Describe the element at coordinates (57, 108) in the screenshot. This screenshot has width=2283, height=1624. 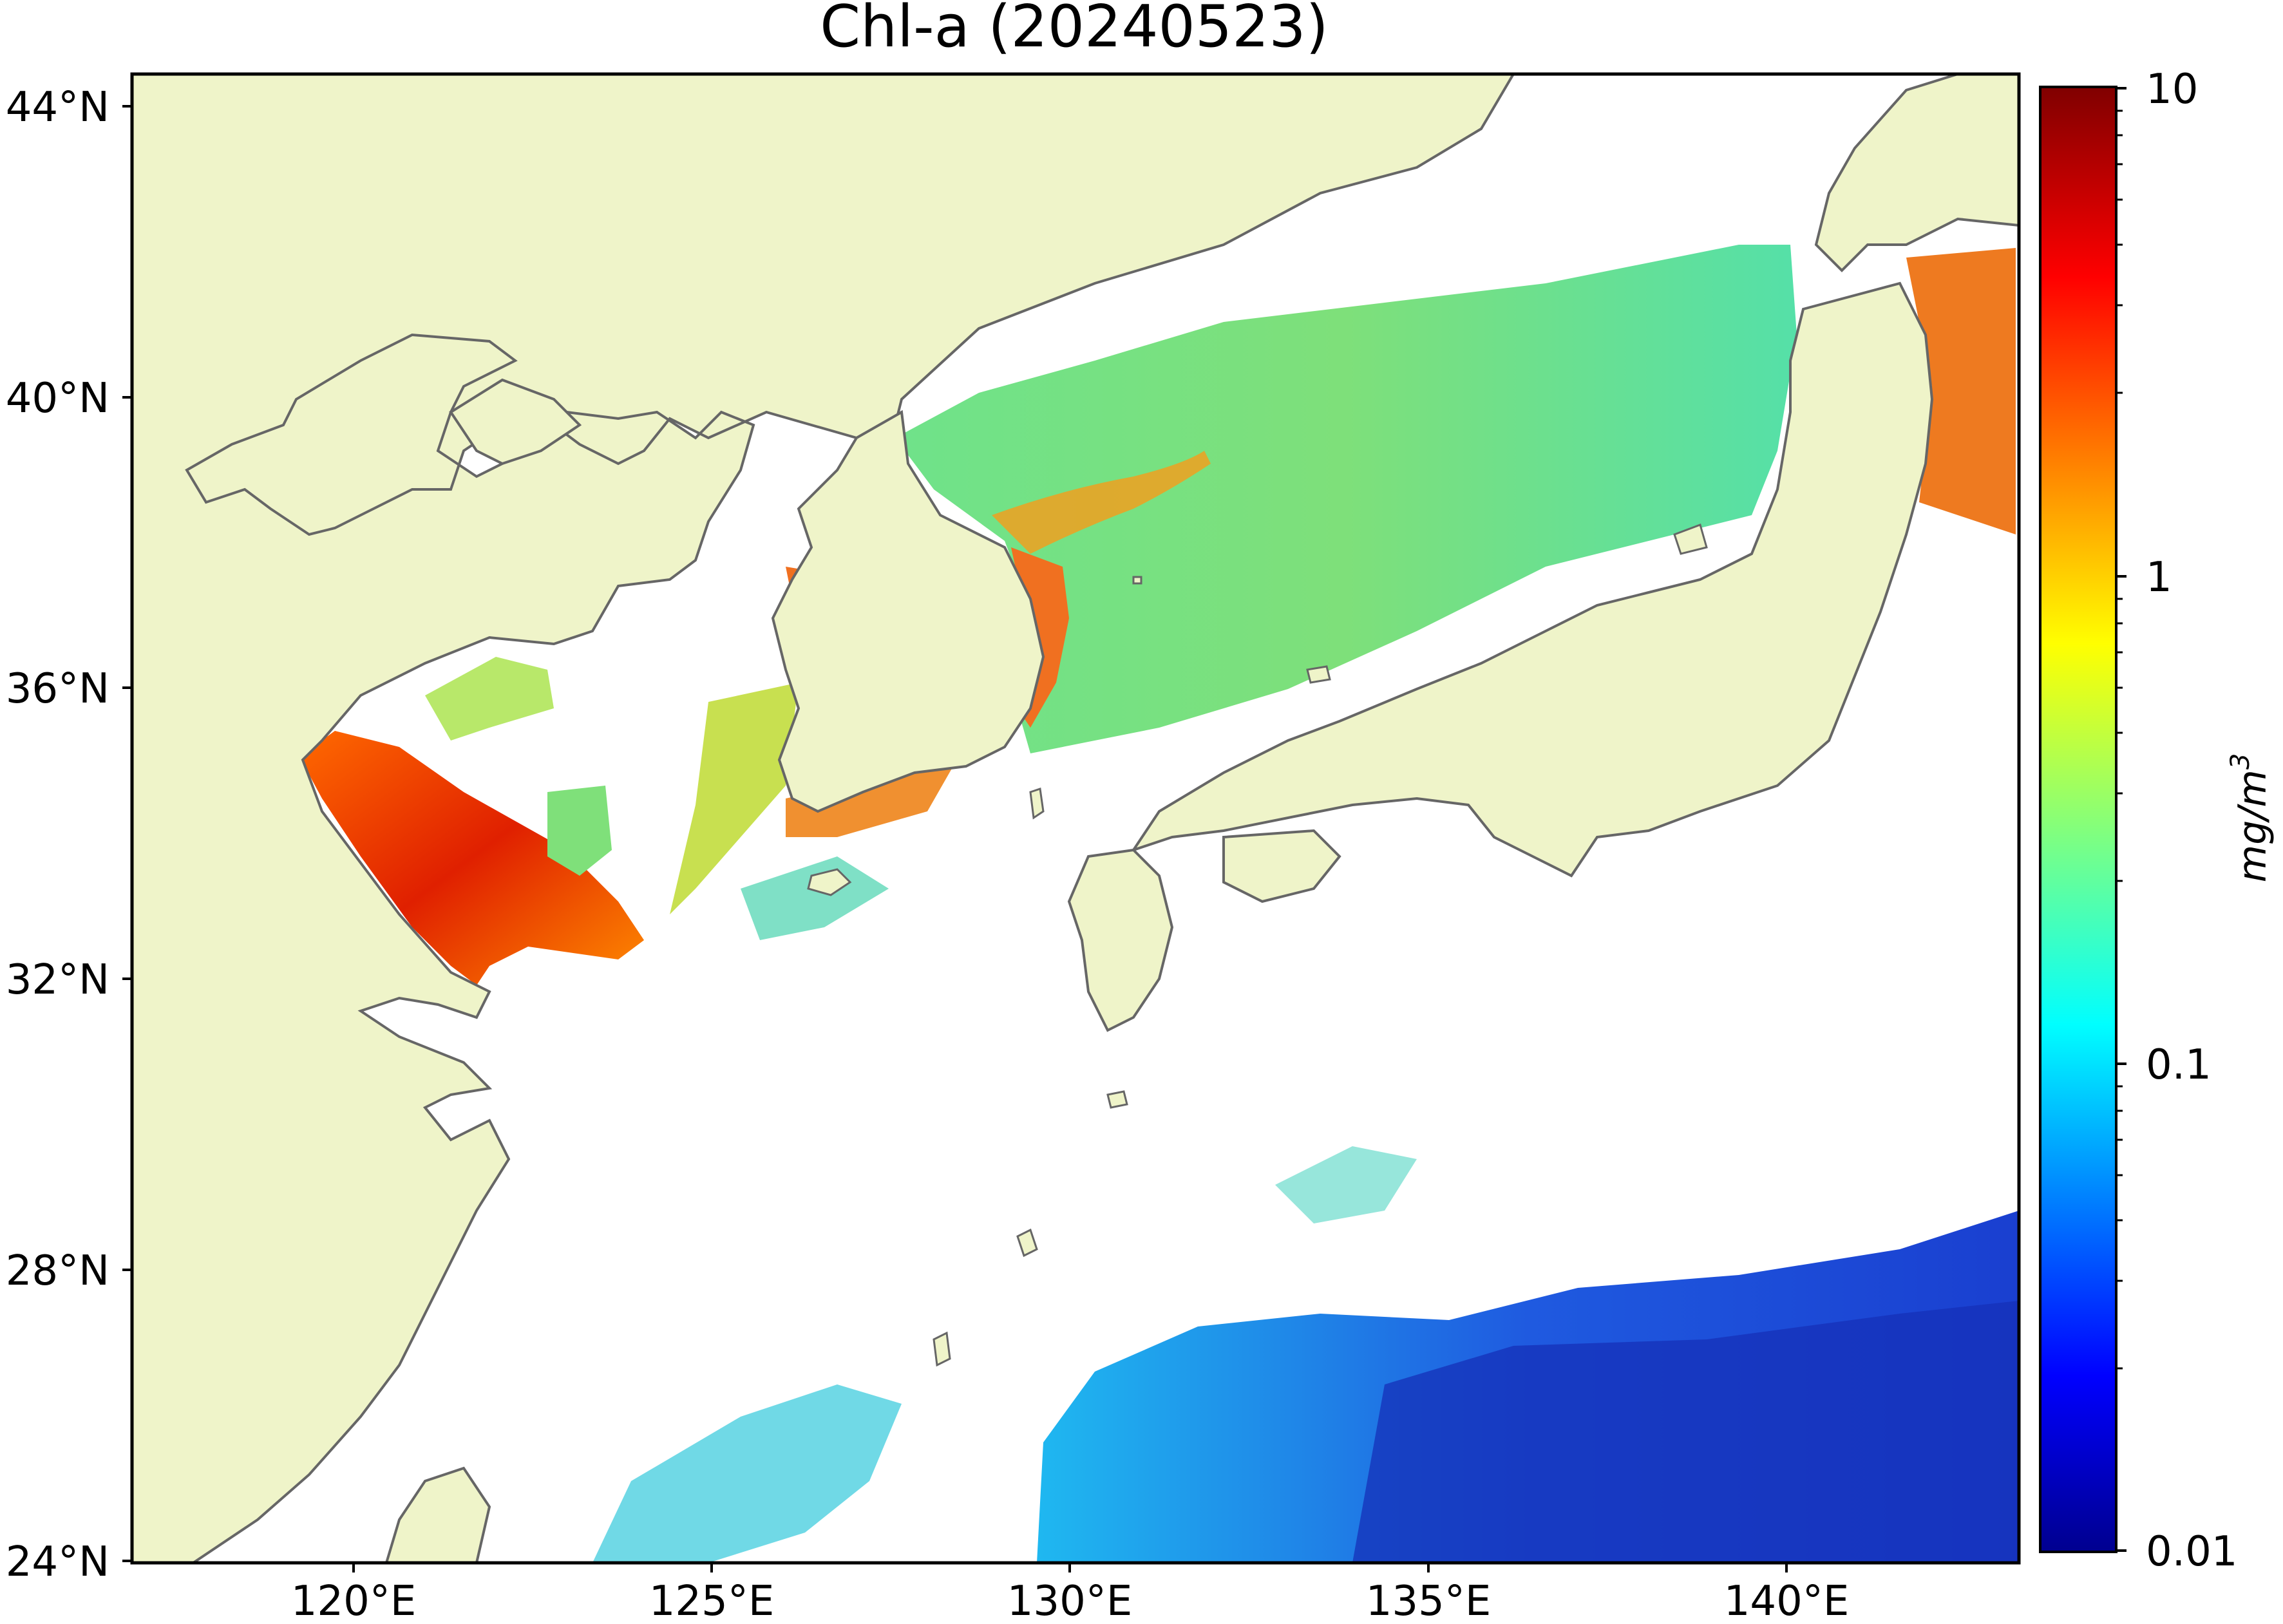
I see `lat-tick-label: 44°N` at that location.